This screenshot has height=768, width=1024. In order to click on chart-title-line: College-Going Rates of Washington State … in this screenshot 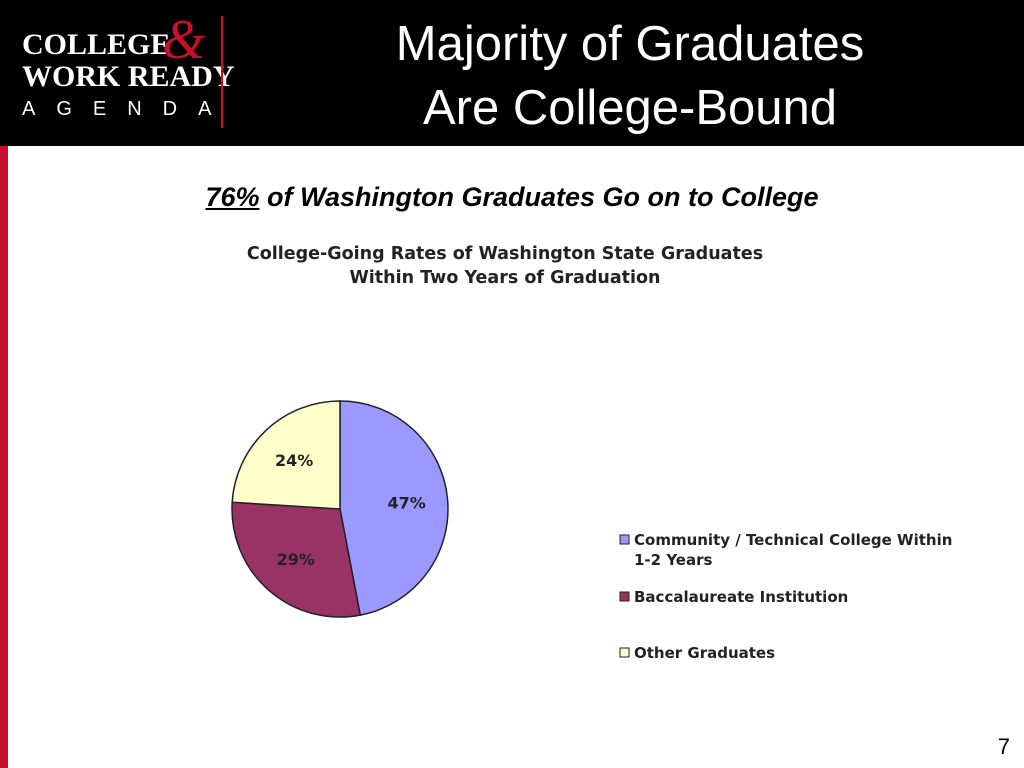, I will do `click(505, 254)`.